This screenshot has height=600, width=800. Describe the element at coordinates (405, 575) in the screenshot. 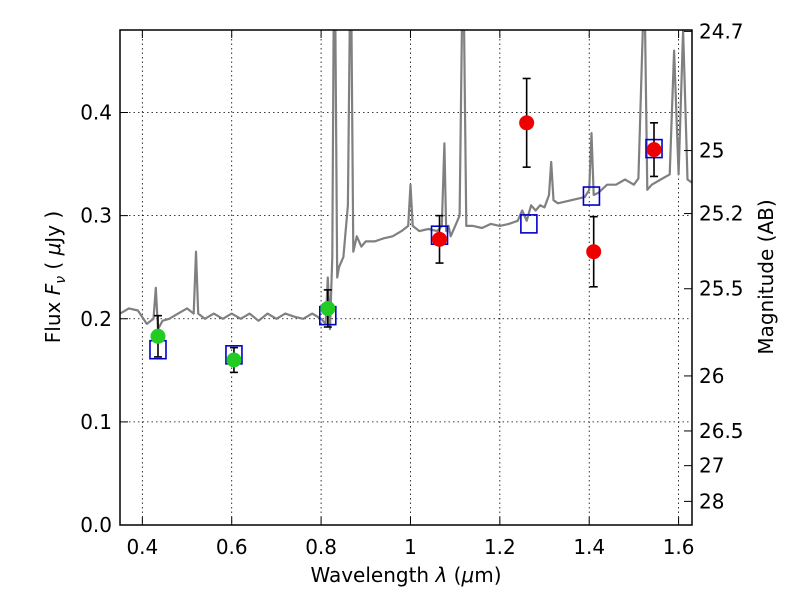

I see `x-axis-title: Wavelength λ (μm)` at that location.